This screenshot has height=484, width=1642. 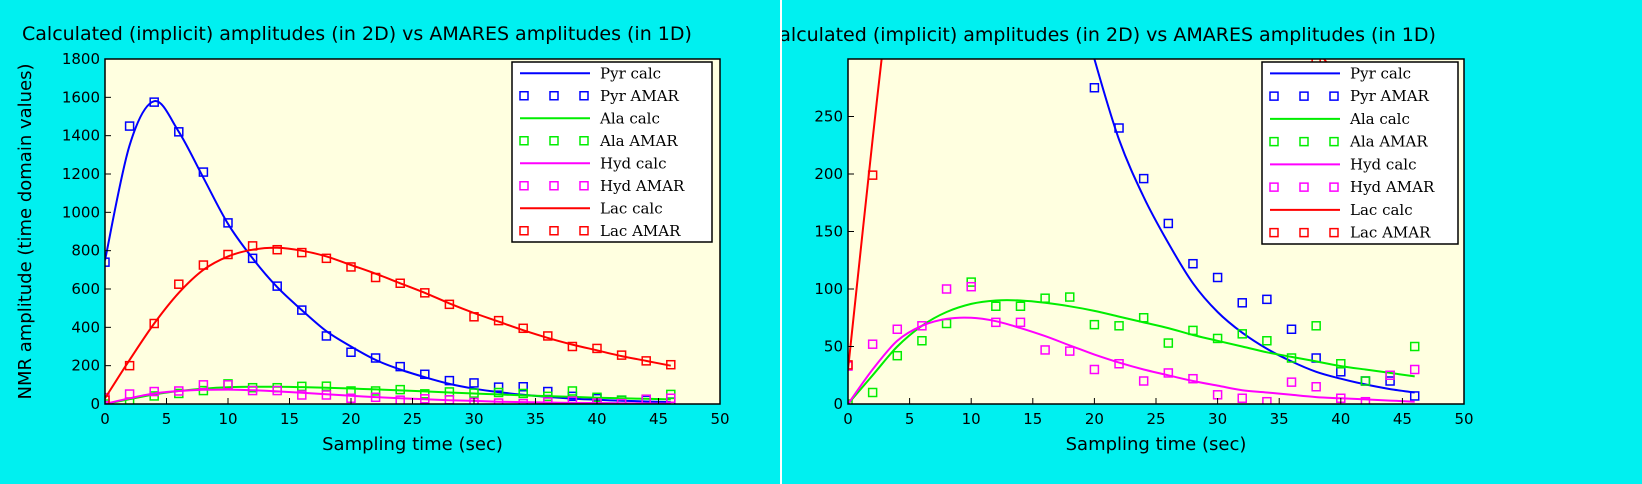 I want to click on x-tick-label: 25, so click(x=1155, y=419).